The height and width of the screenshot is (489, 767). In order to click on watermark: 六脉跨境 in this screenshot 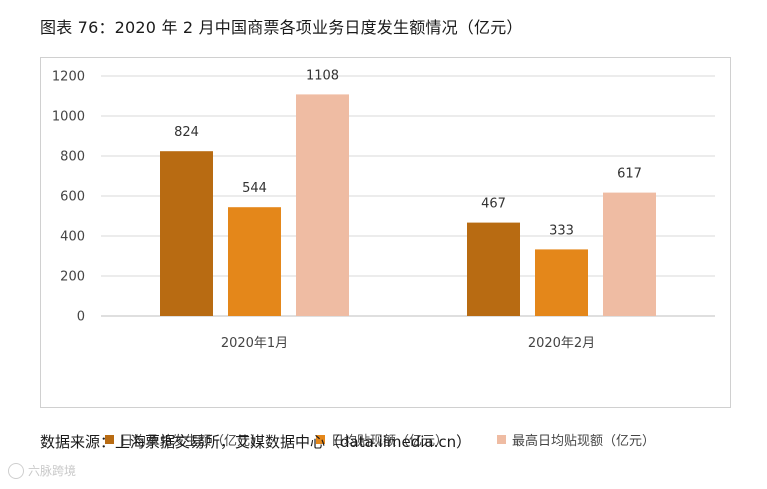, I will do `click(42, 470)`.